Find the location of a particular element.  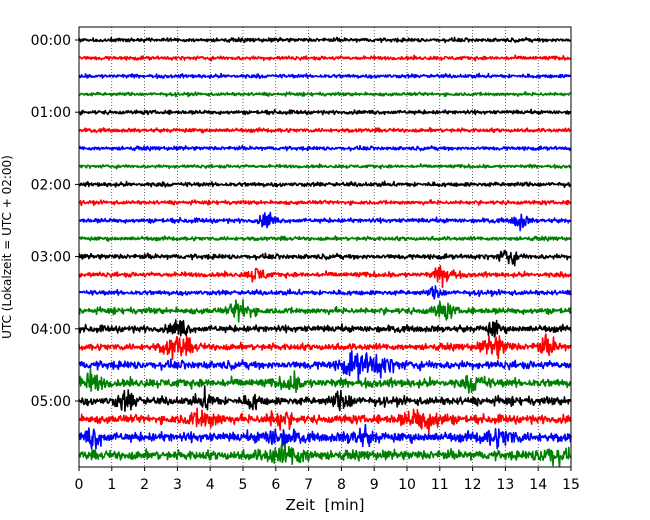

x-tick-label-3: 3 is located at coordinates (177, 485).